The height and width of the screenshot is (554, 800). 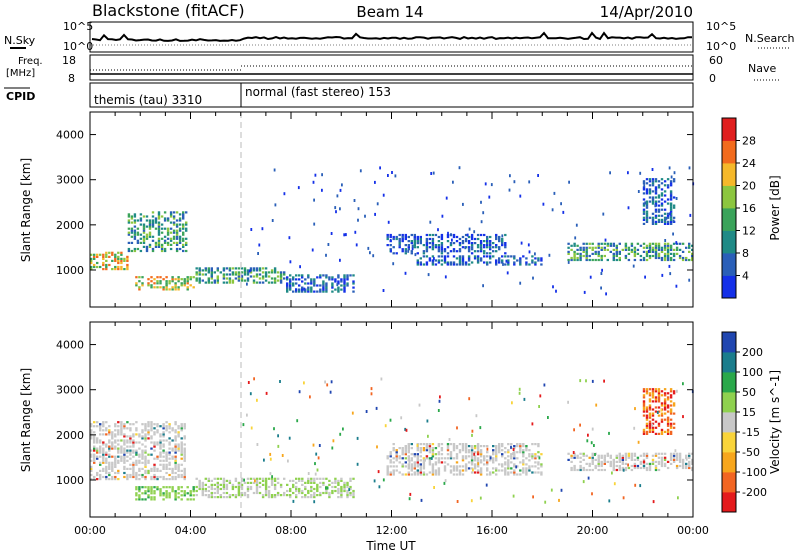 I want to click on velocity-colorbar-label: Velocity [m s^-1], so click(x=775, y=422).